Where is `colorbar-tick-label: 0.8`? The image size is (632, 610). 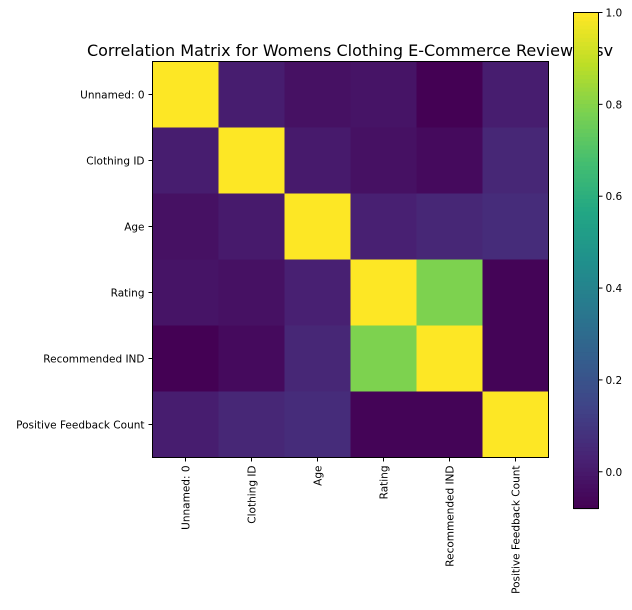 colorbar-tick-label: 0.8 is located at coordinates (614, 105).